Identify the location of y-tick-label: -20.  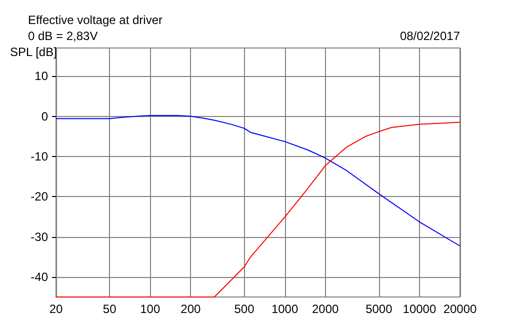
(39, 197).